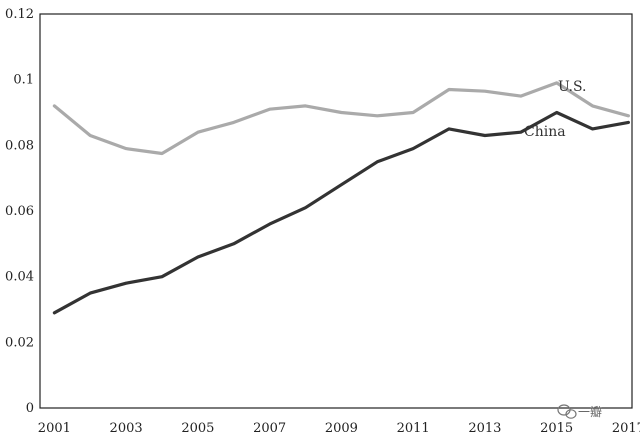  What do you see at coordinates (30, 408) in the screenshot?
I see `y-tick-label: 0` at bounding box center [30, 408].